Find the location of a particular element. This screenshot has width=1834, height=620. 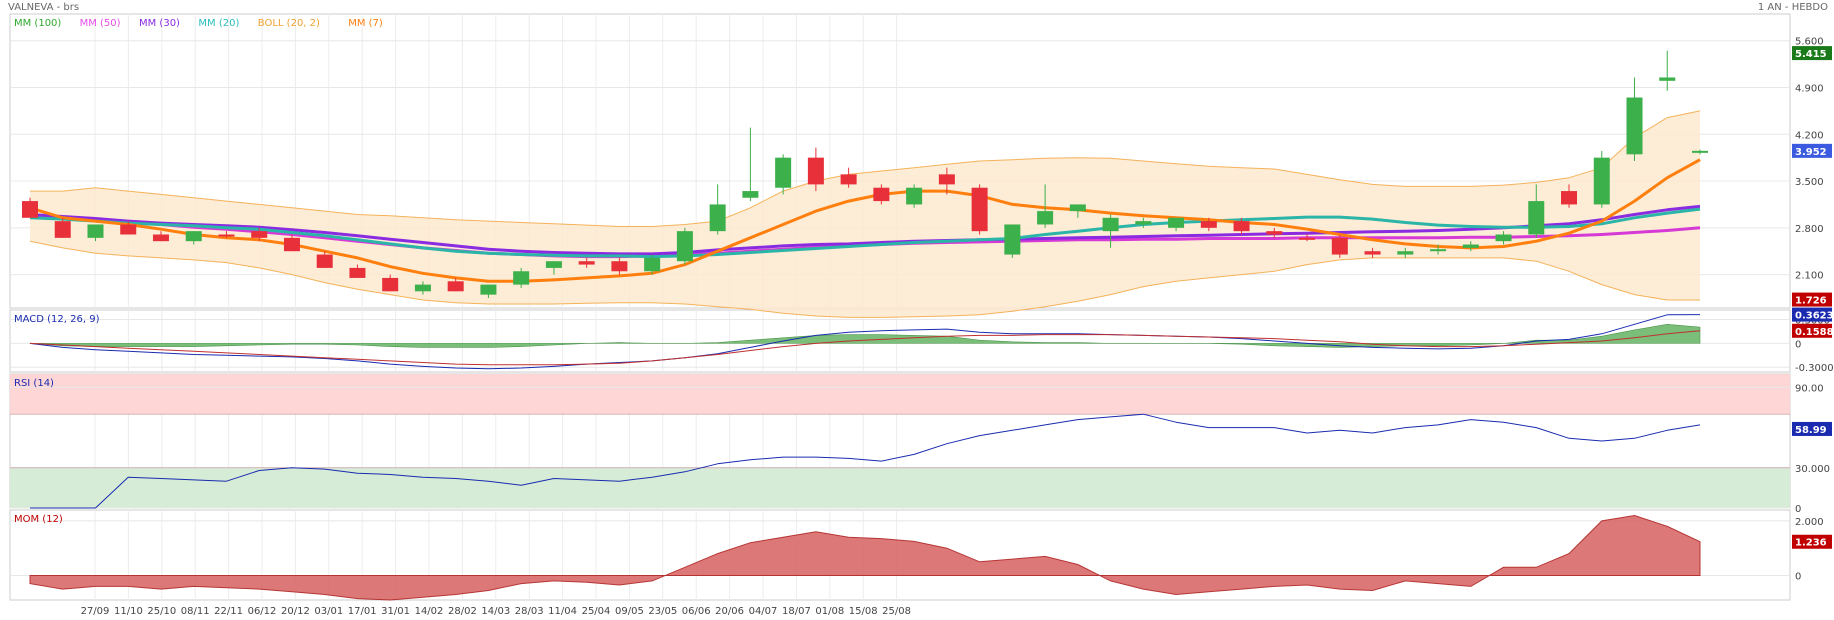

y-tick-label: 2.100 is located at coordinates (1809, 276).